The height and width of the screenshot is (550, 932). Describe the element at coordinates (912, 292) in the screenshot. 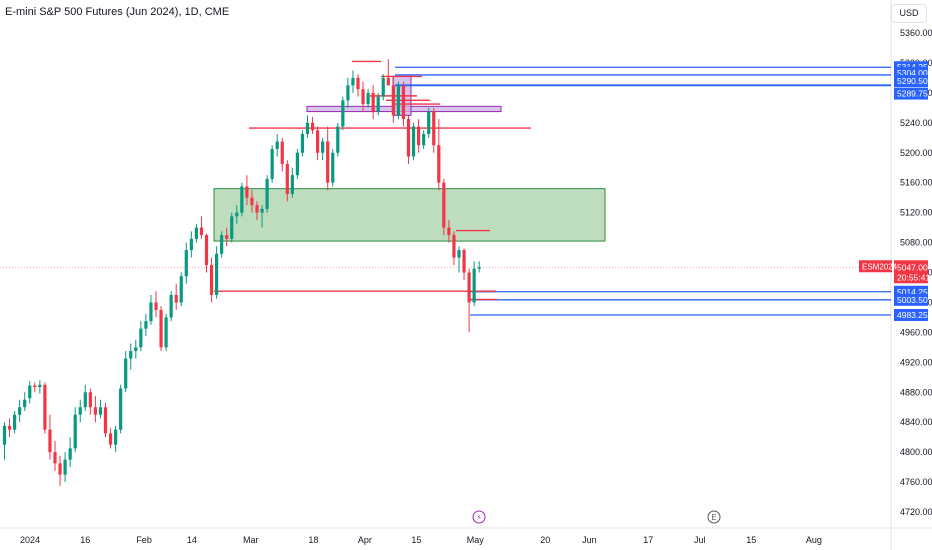

I see `price-level-tag-label: 5014.25` at that location.